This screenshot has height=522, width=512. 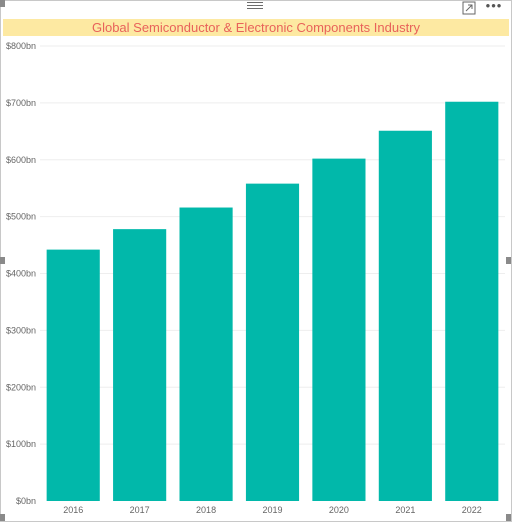 I want to click on resize-handle-left, so click(x=2, y=260).